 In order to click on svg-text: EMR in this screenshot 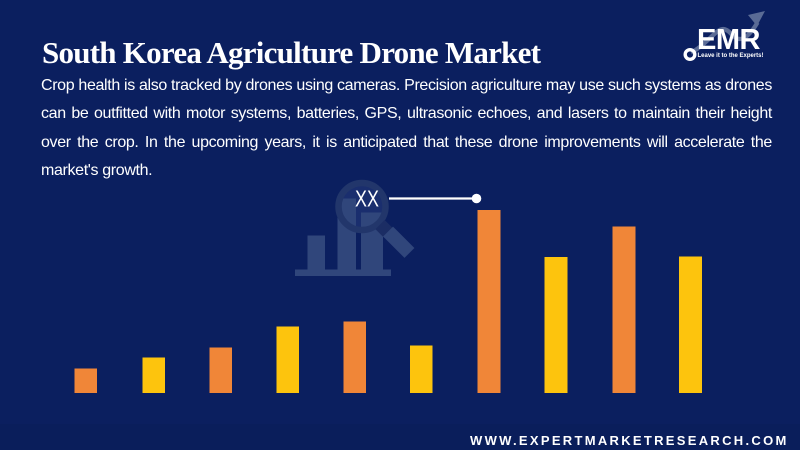, I will do `click(729, 40)`.